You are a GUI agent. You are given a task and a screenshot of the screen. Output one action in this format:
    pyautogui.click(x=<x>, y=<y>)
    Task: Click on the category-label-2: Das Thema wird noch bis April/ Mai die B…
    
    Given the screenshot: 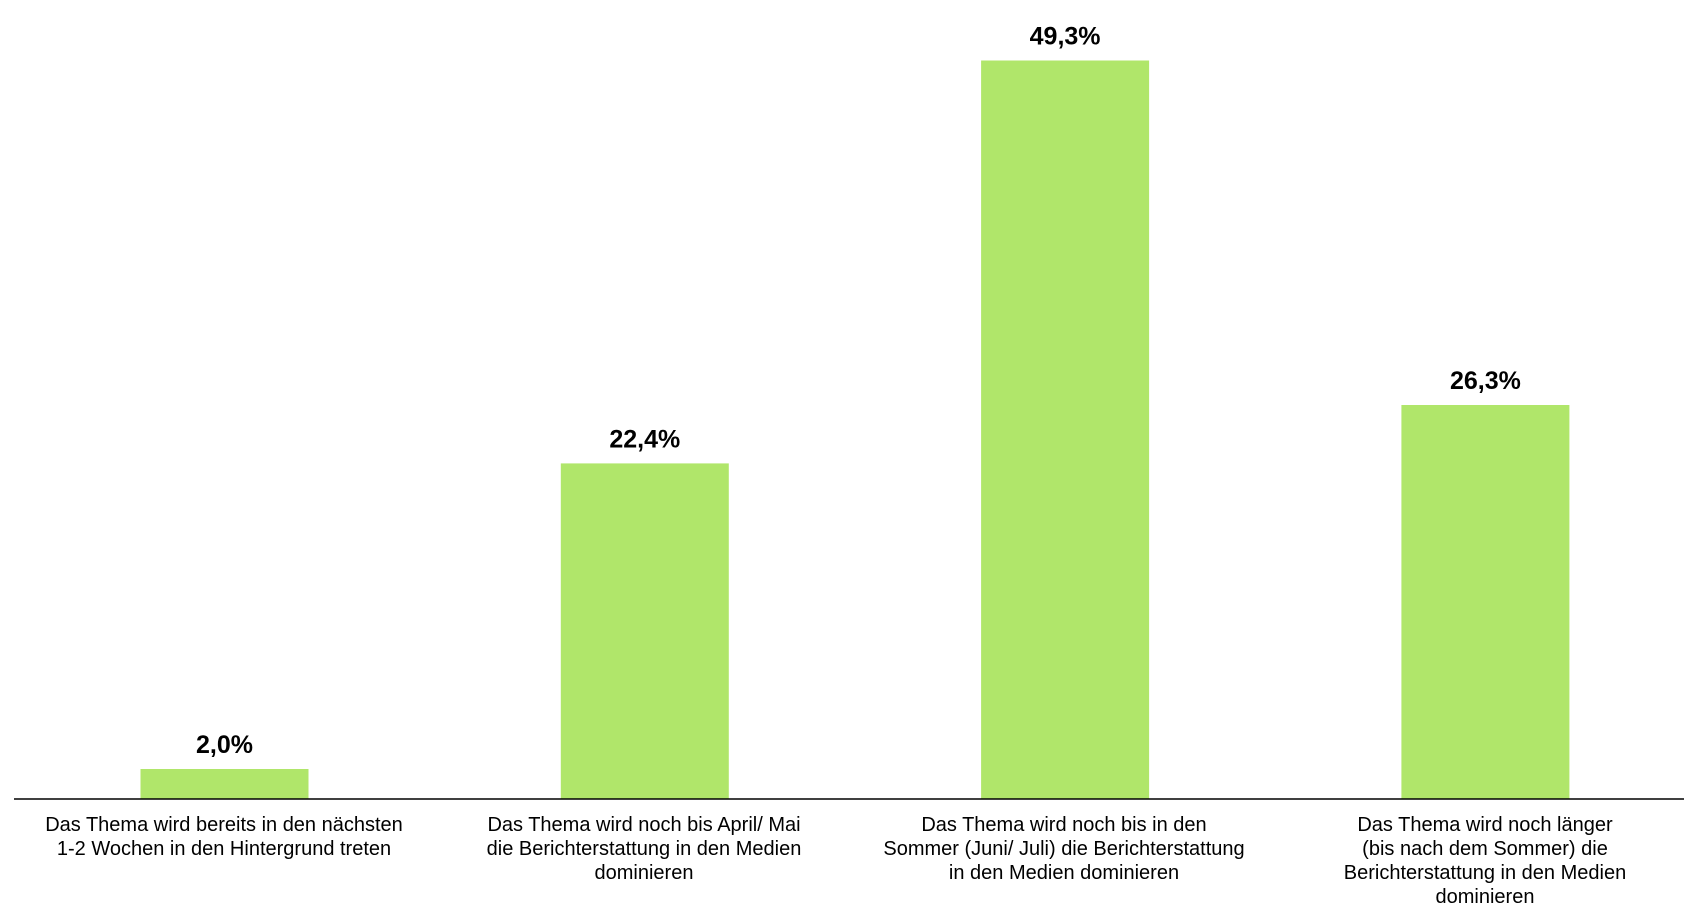 What is the action you would take?
    pyautogui.click(x=644, y=849)
    